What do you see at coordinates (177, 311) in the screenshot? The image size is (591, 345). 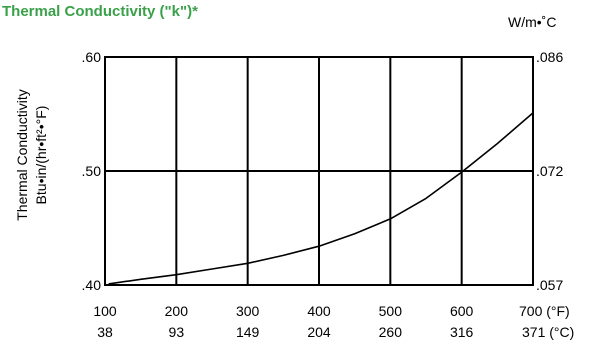 I see `x-tick-label-fahrenheit: 200` at bounding box center [177, 311].